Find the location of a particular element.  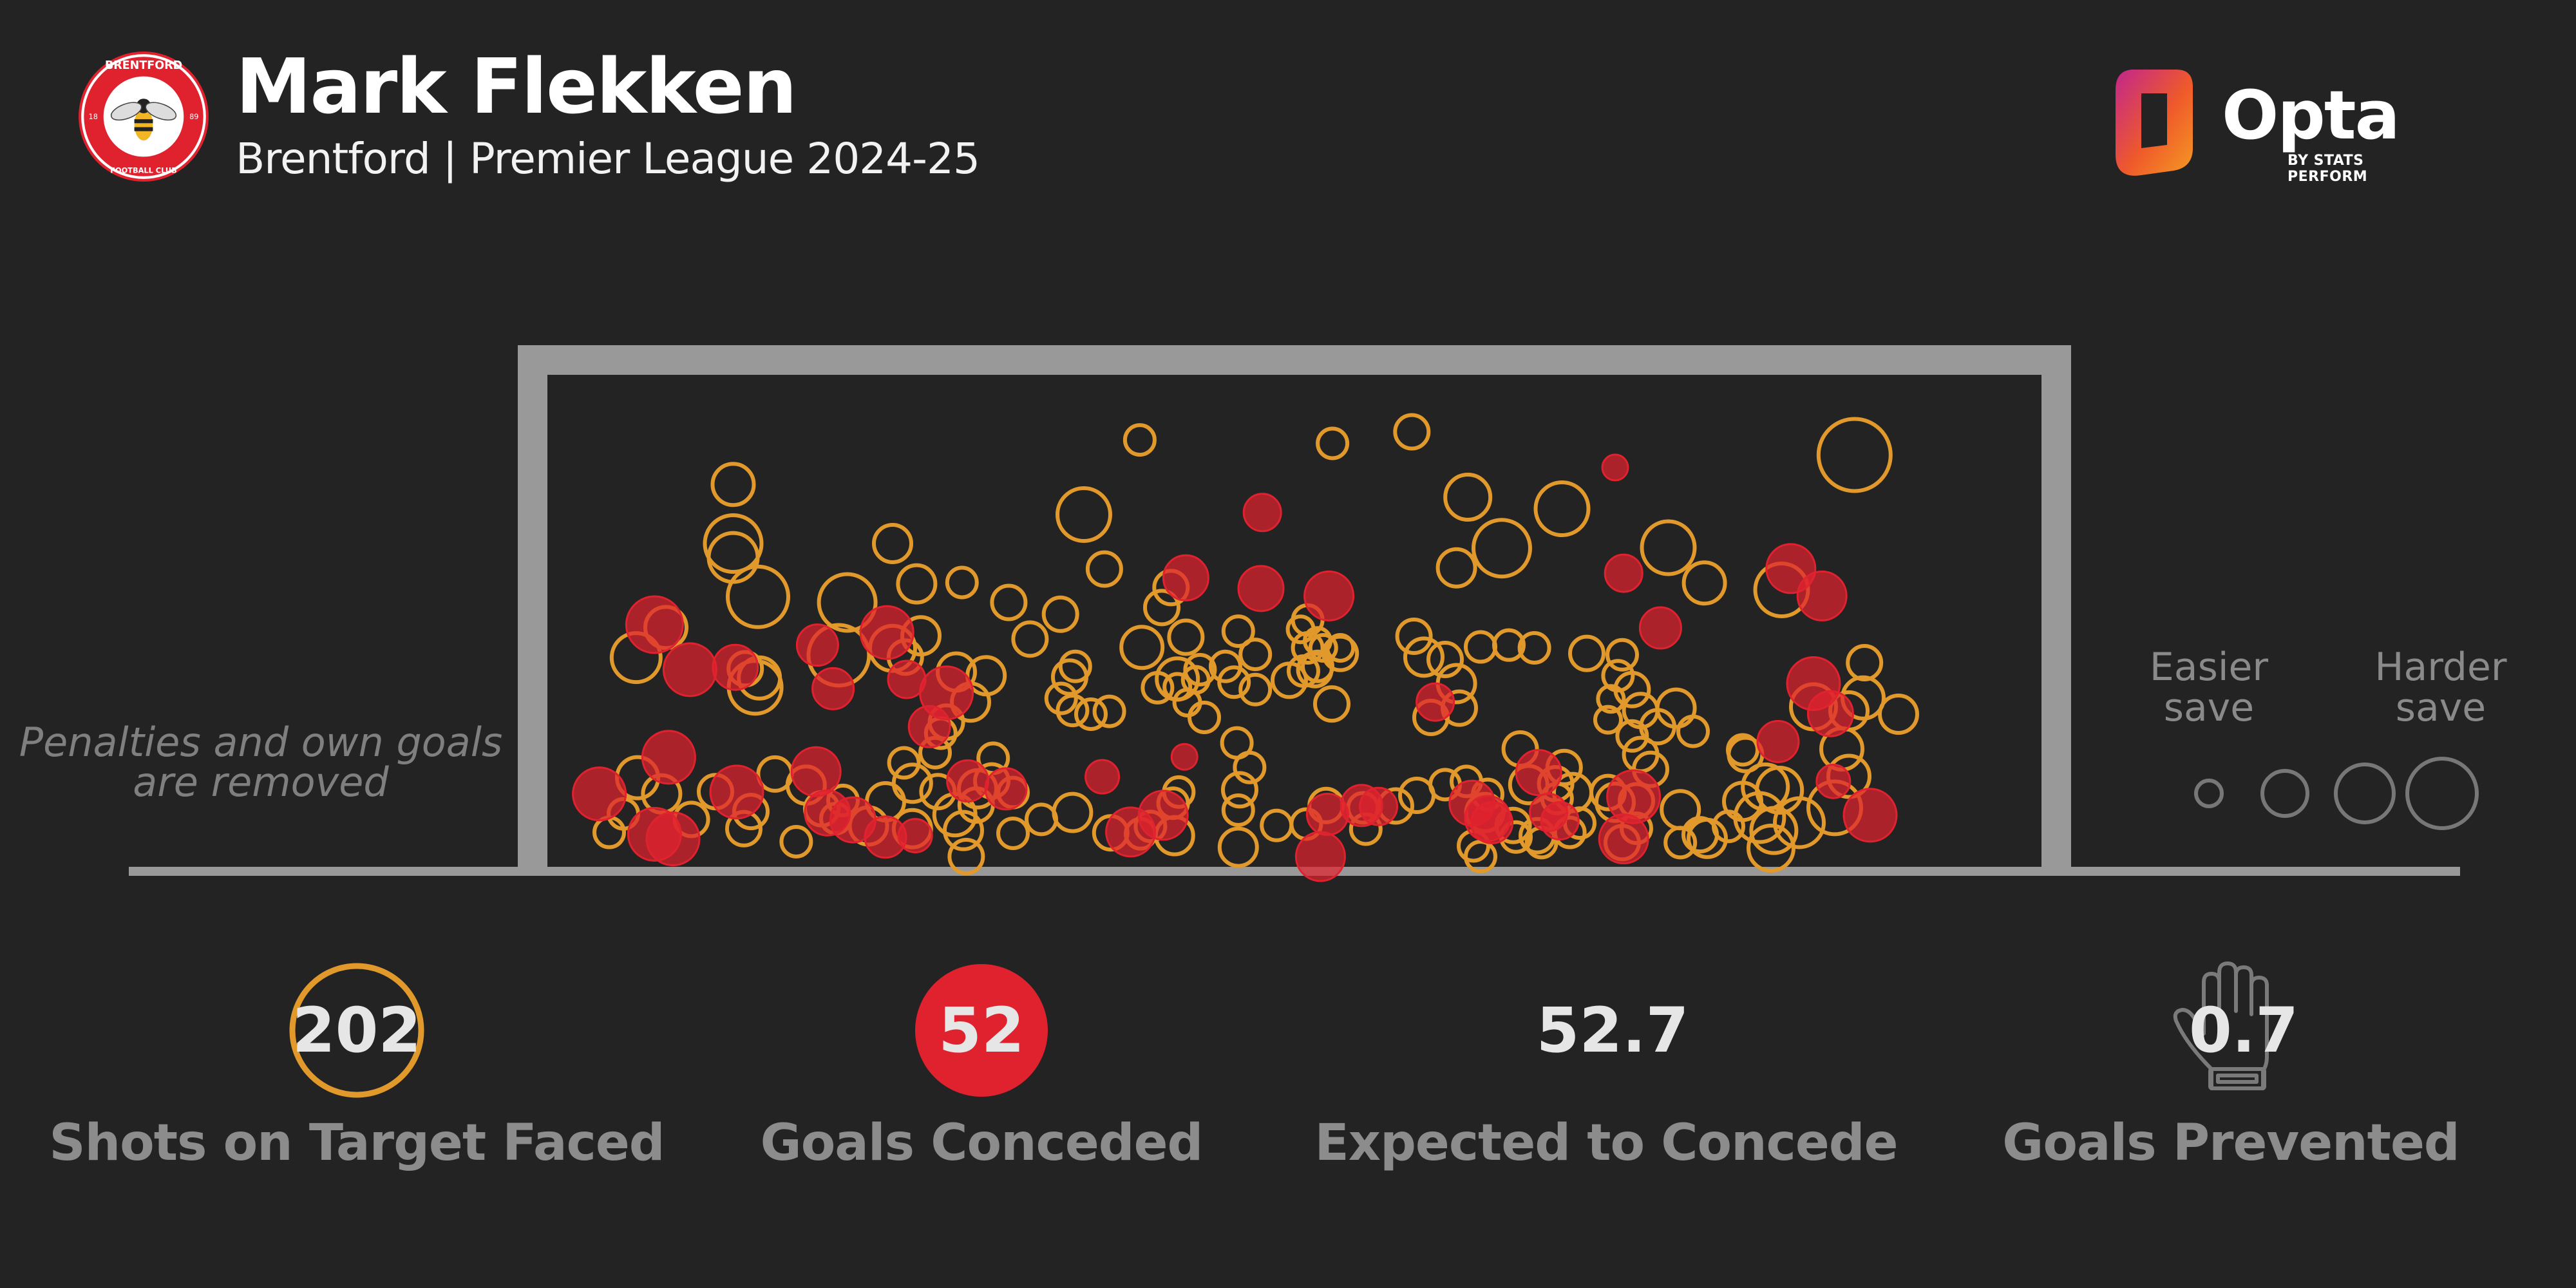

legend-harder-label: Harder save is located at coordinates (2440, 687).